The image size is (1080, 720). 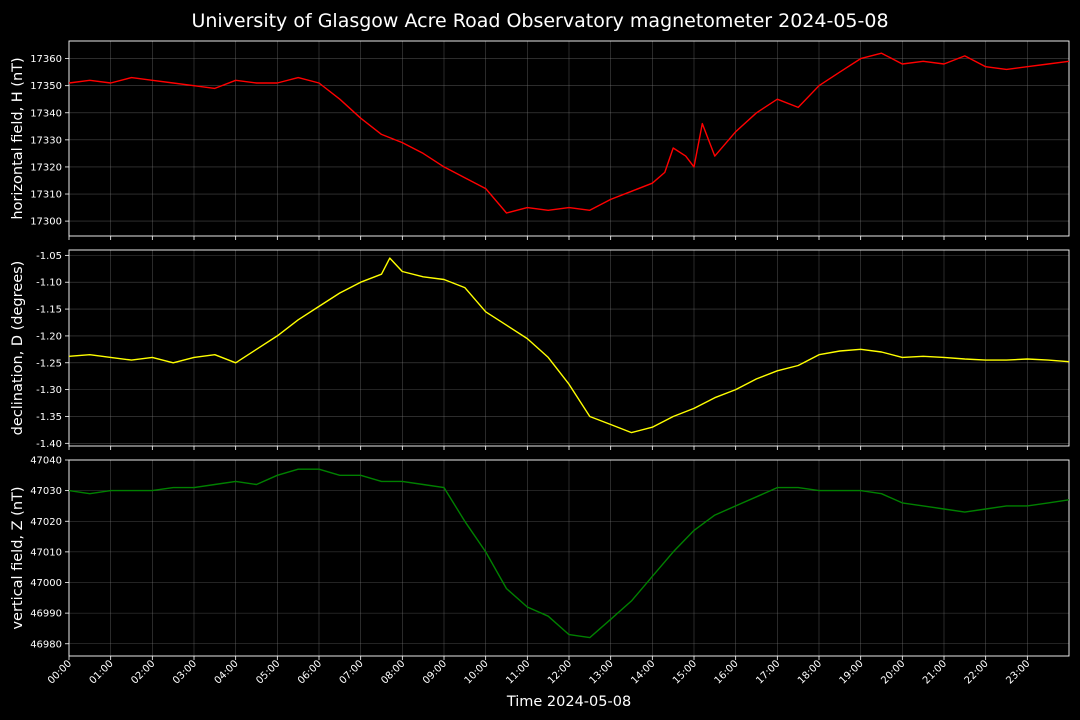 I want to click on y-tick-label: 17330, so click(x=46, y=140).